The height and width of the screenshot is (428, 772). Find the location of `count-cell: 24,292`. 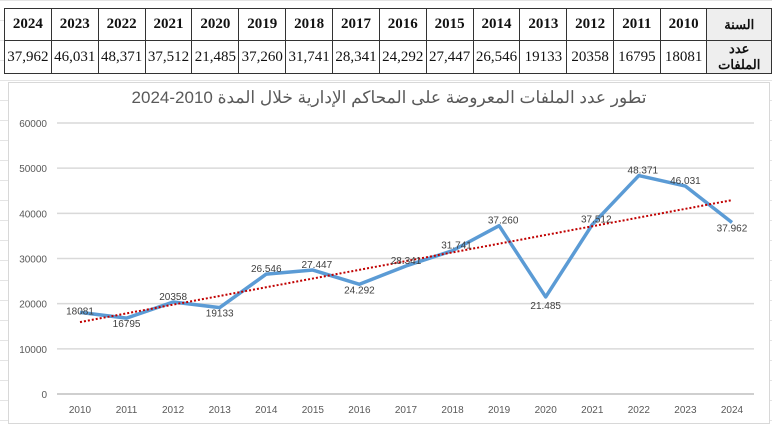

count-cell: 24,292 is located at coordinates (402, 57).